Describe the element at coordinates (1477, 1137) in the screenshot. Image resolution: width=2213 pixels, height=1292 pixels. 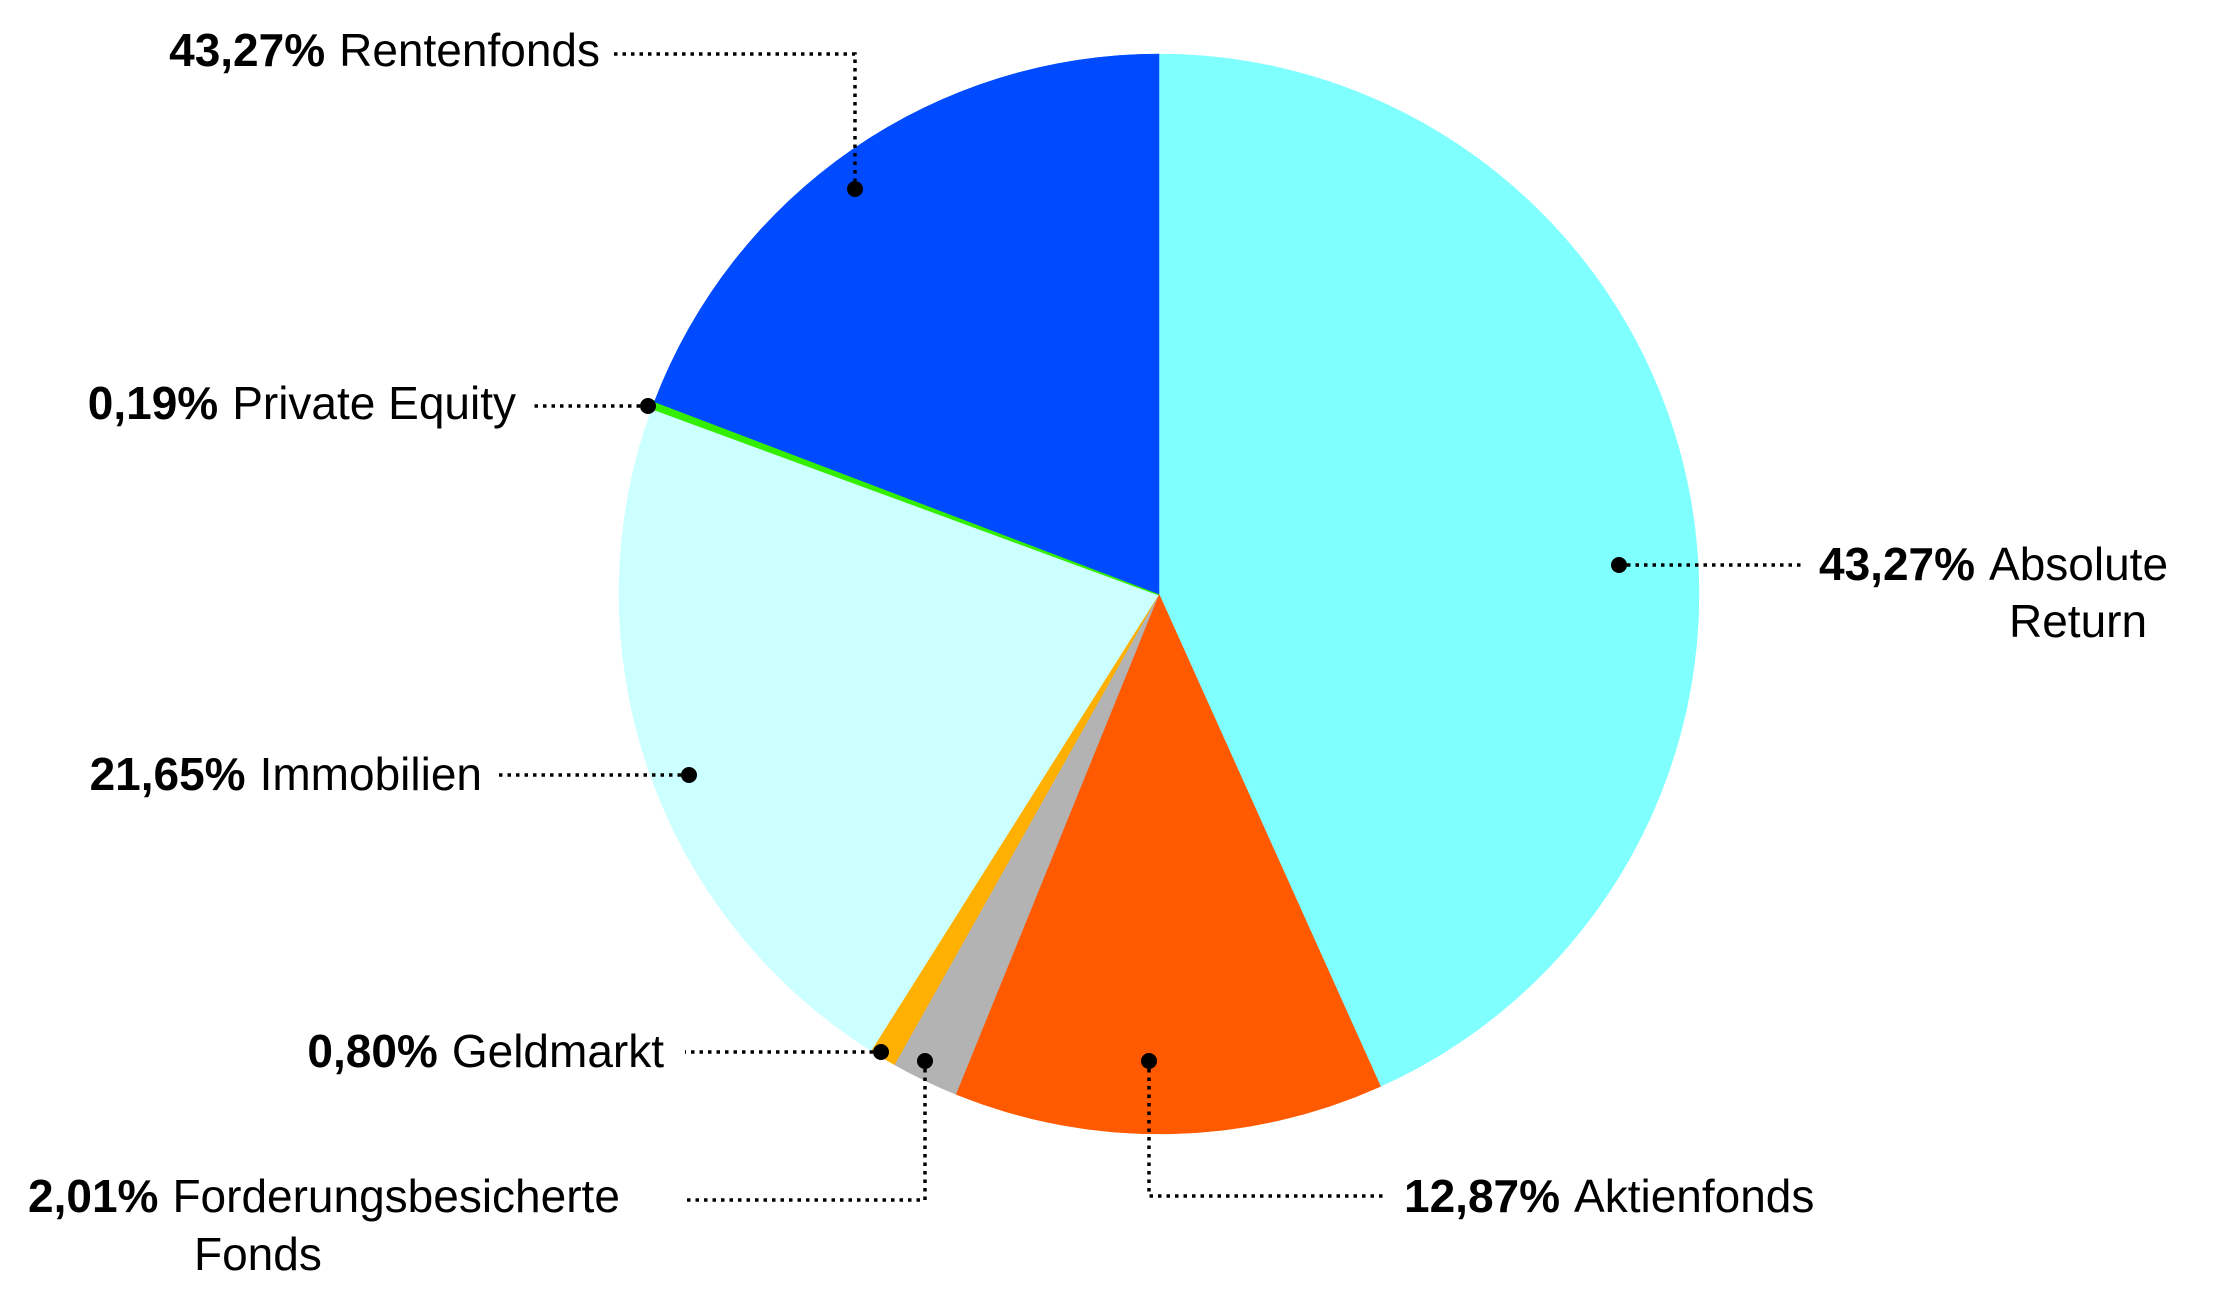
I see `label-aktienfonds: 12,87% Aktienfonds` at that location.